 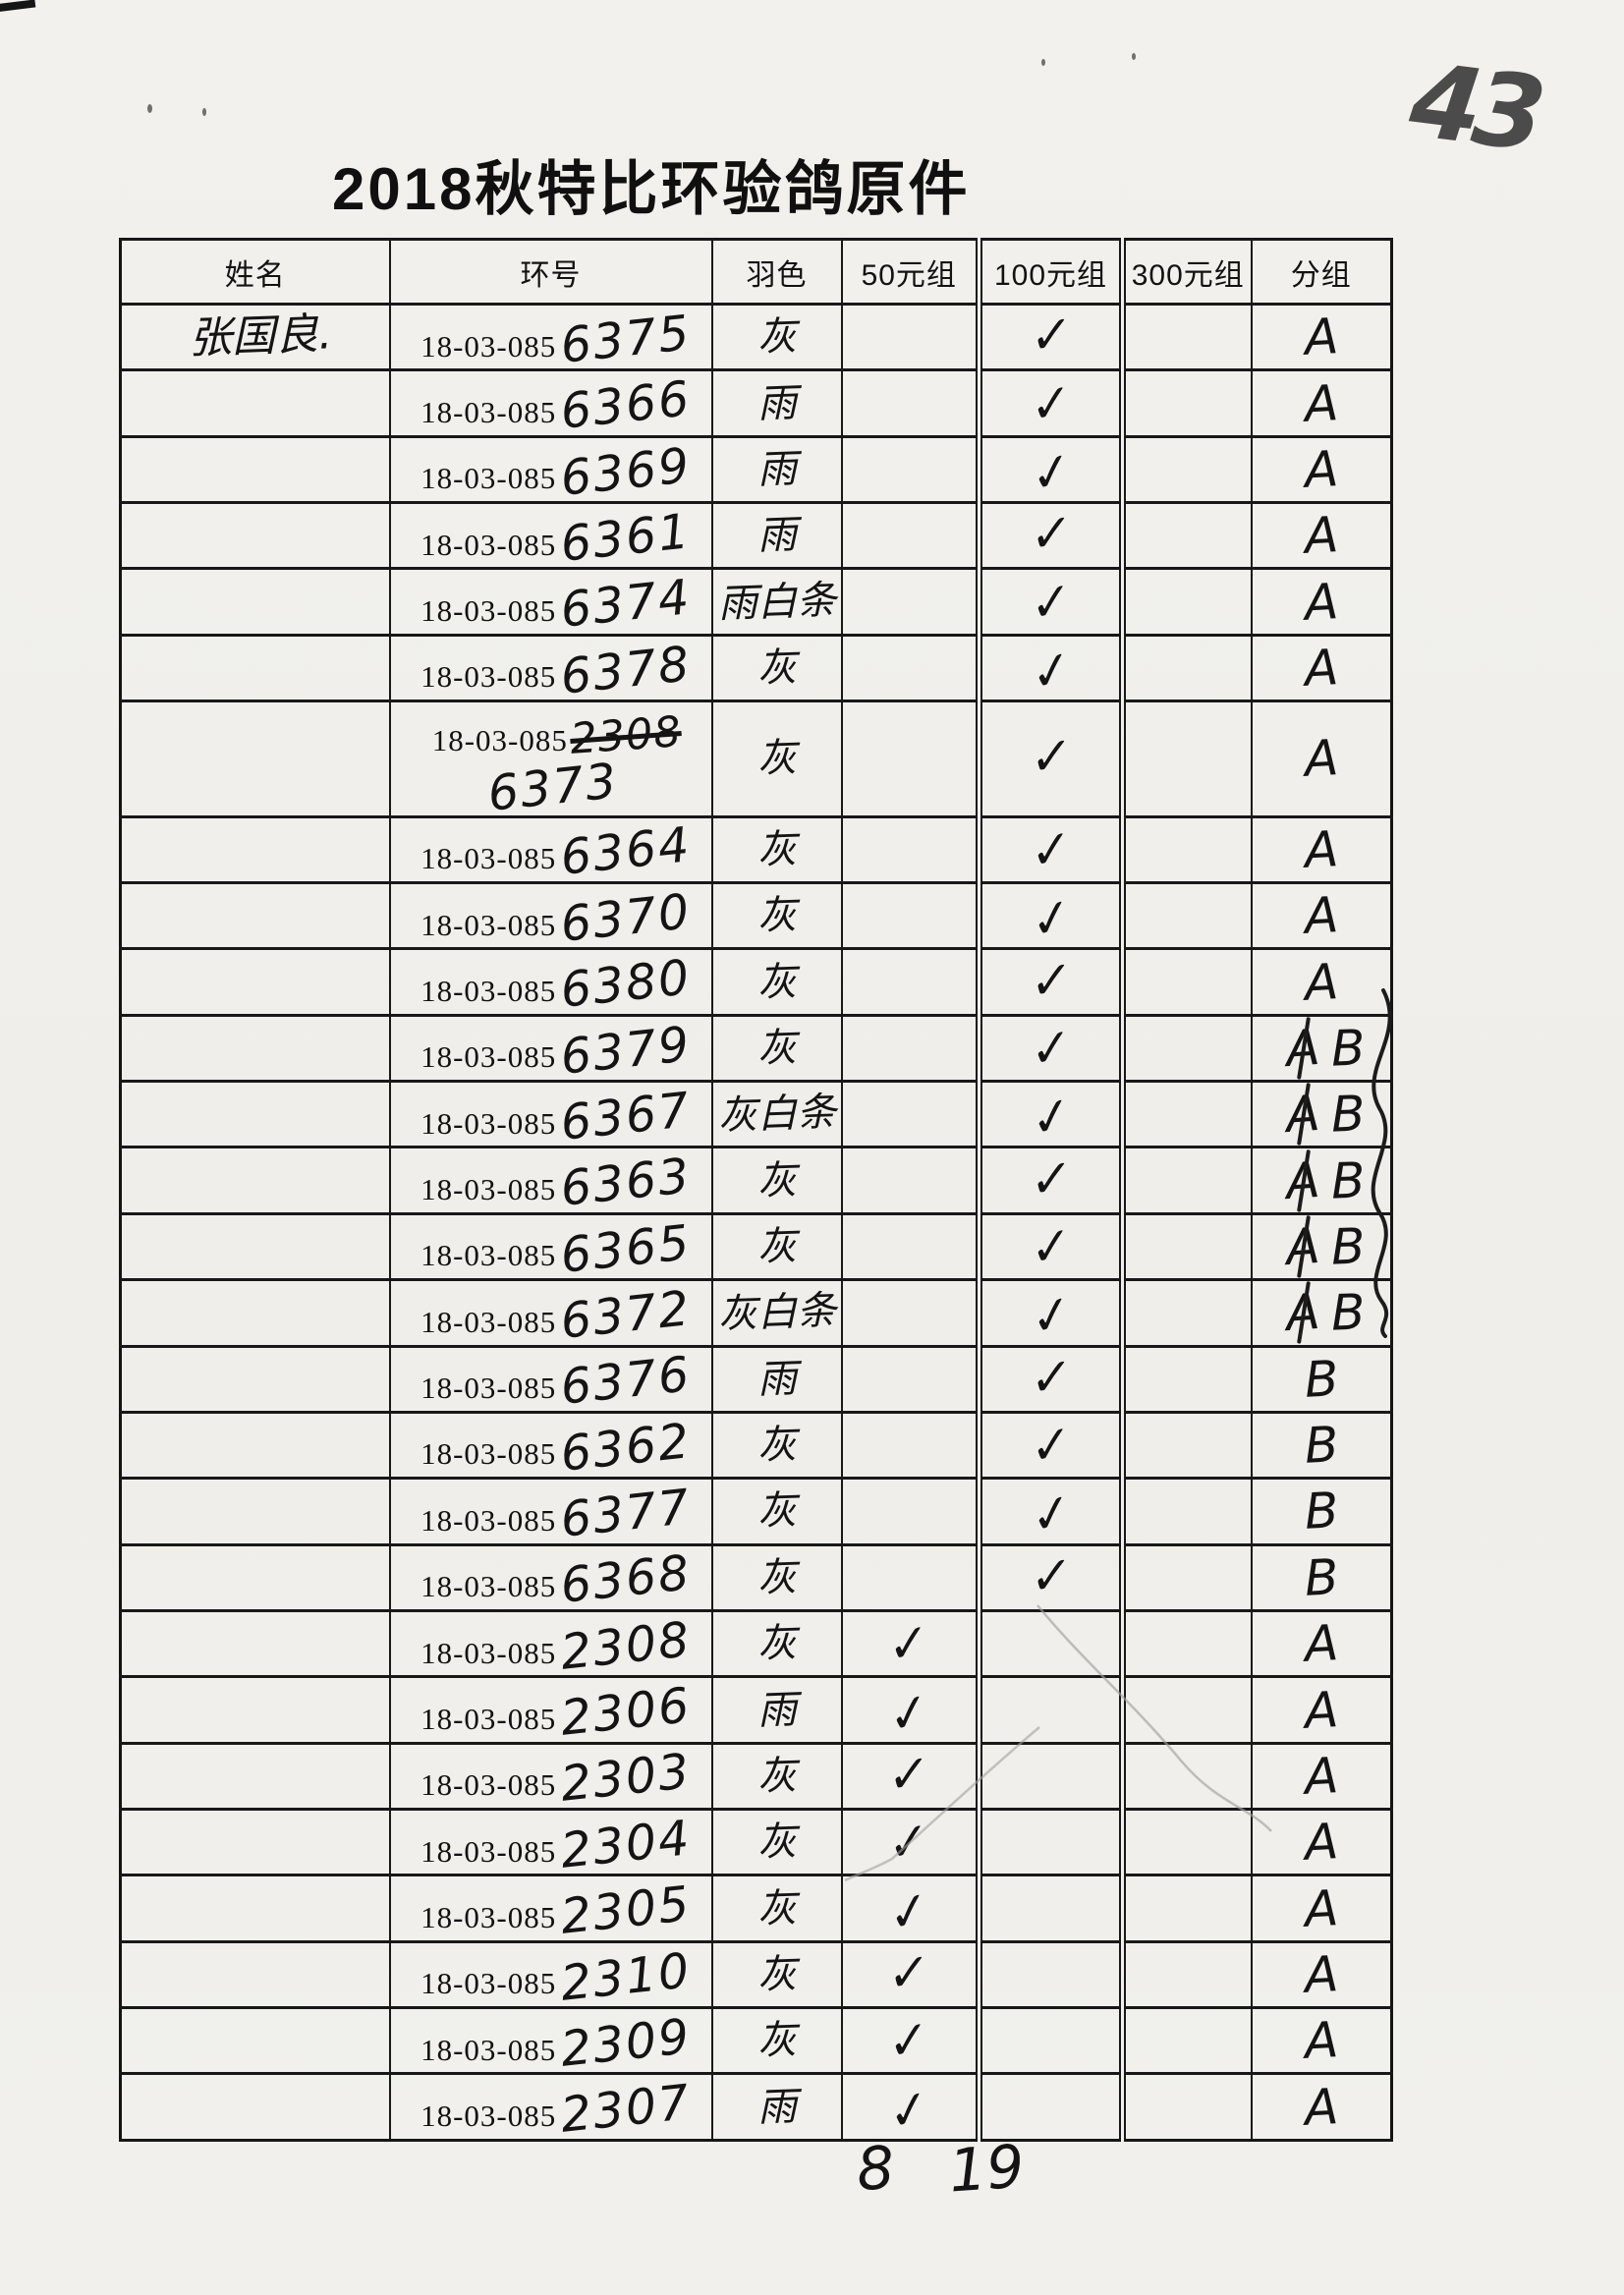 What do you see at coordinates (550, 1975) in the screenshot?
I see `cell-ring-number: 18-03-0852310` at bounding box center [550, 1975].